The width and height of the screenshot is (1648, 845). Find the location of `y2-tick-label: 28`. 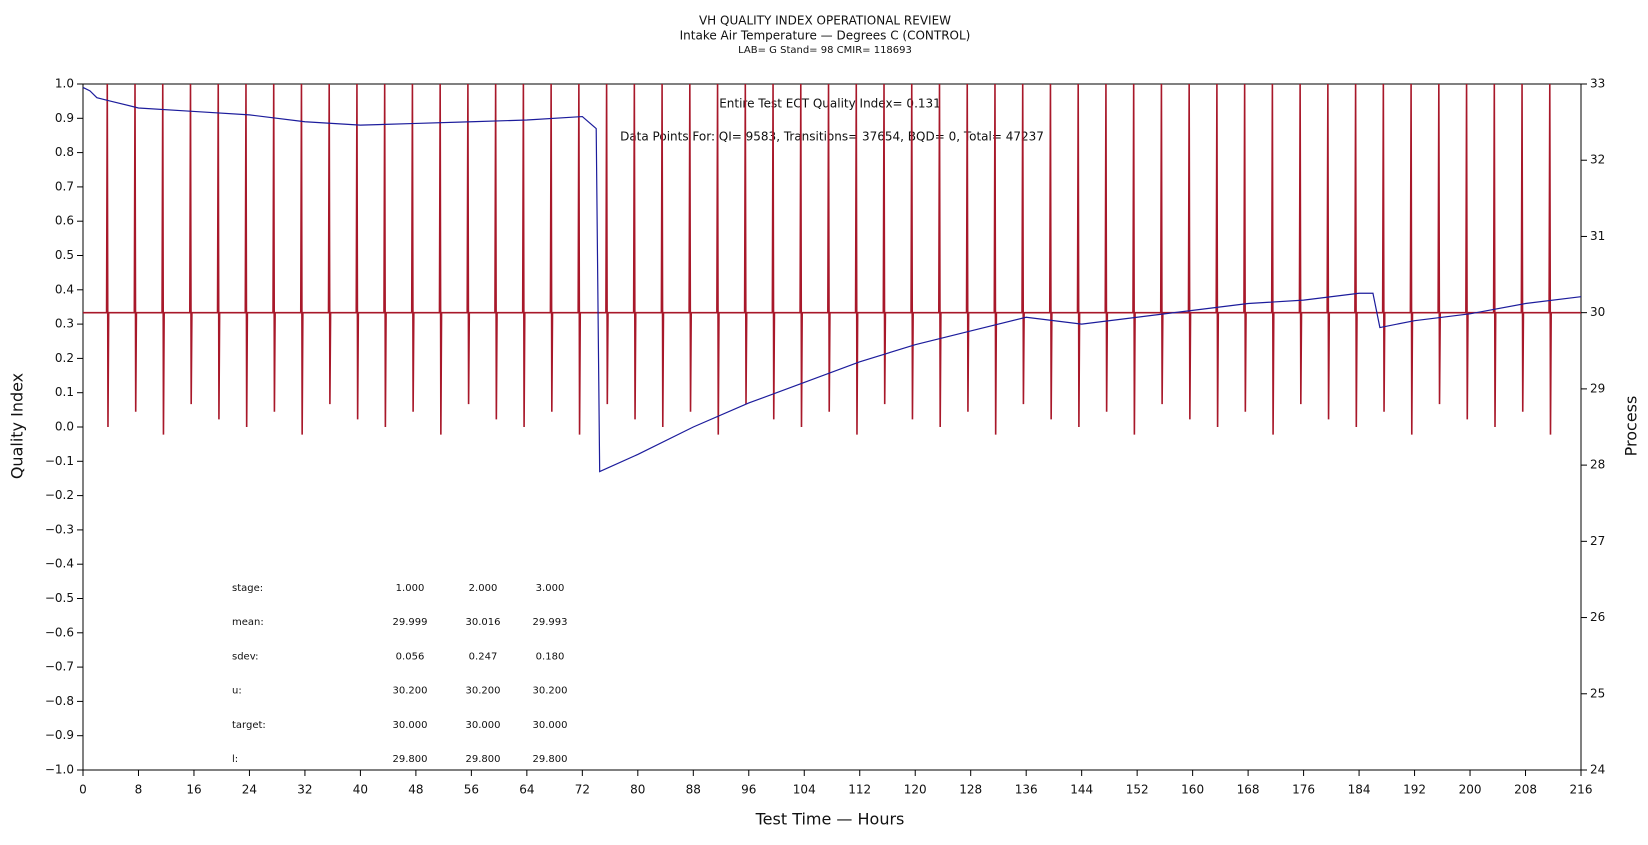

y2-tick-label: 28 is located at coordinates (1597, 465).